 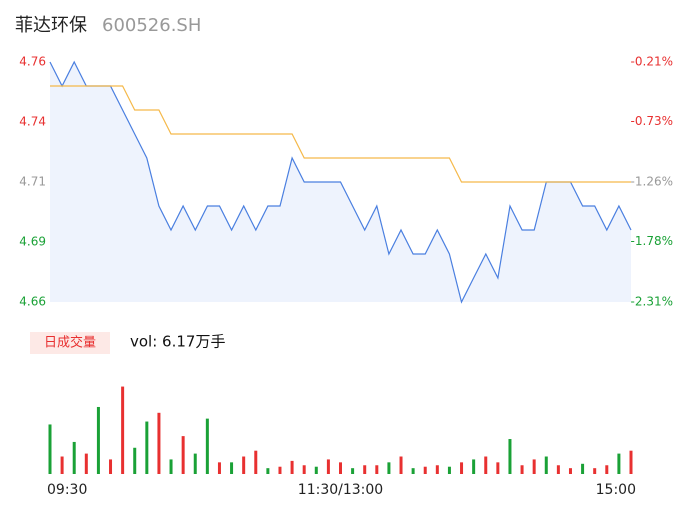 What do you see at coordinates (652, 302) in the screenshot?
I see `y2-tick-label: -2.31%` at bounding box center [652, 302].